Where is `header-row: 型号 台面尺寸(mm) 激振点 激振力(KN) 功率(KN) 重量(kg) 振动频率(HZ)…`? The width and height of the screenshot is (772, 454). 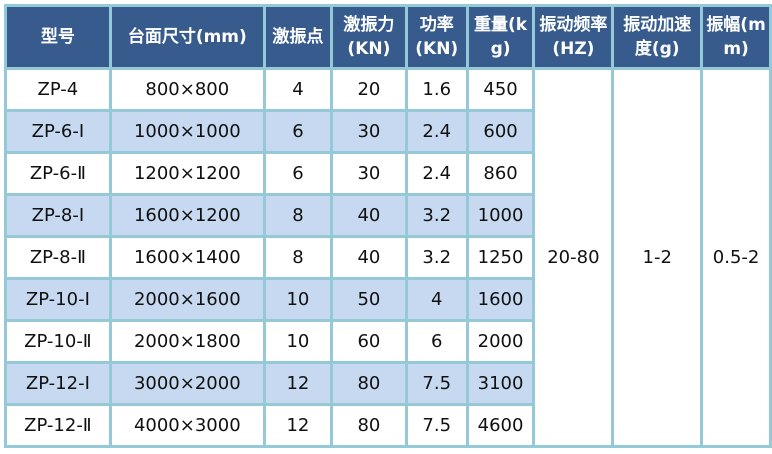
header-row: 型号 台面尺寸(mm) 激振点 激振力(KN) 功率(KN) 重量(kg) 振动频率(HZ)… is located at coordinates (388, 37).